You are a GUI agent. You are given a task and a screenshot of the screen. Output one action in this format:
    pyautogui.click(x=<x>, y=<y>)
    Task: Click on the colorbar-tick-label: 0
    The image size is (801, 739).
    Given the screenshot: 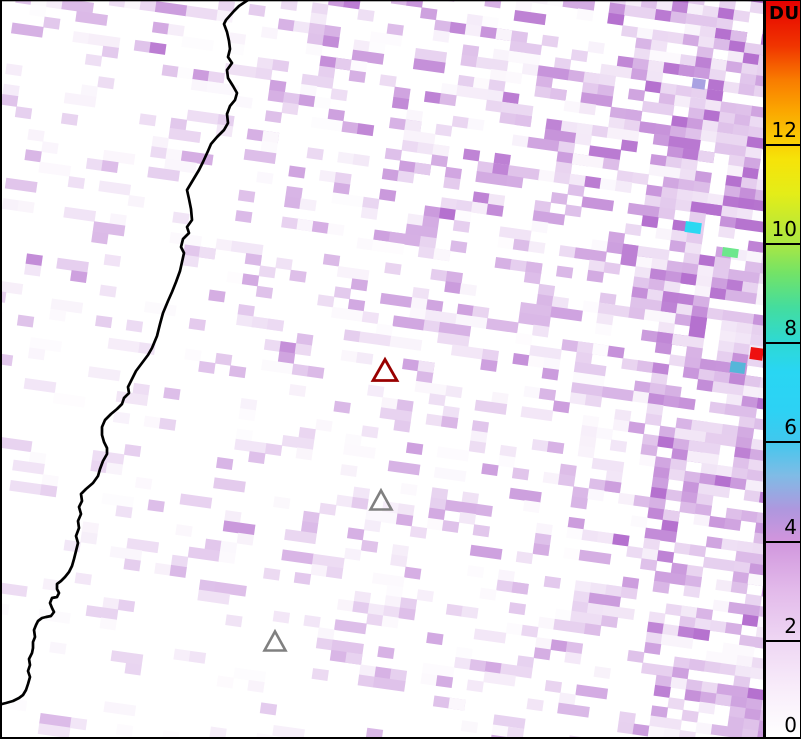 What is the action you would take?
    pyautogui.click(x=790, y=725)
    